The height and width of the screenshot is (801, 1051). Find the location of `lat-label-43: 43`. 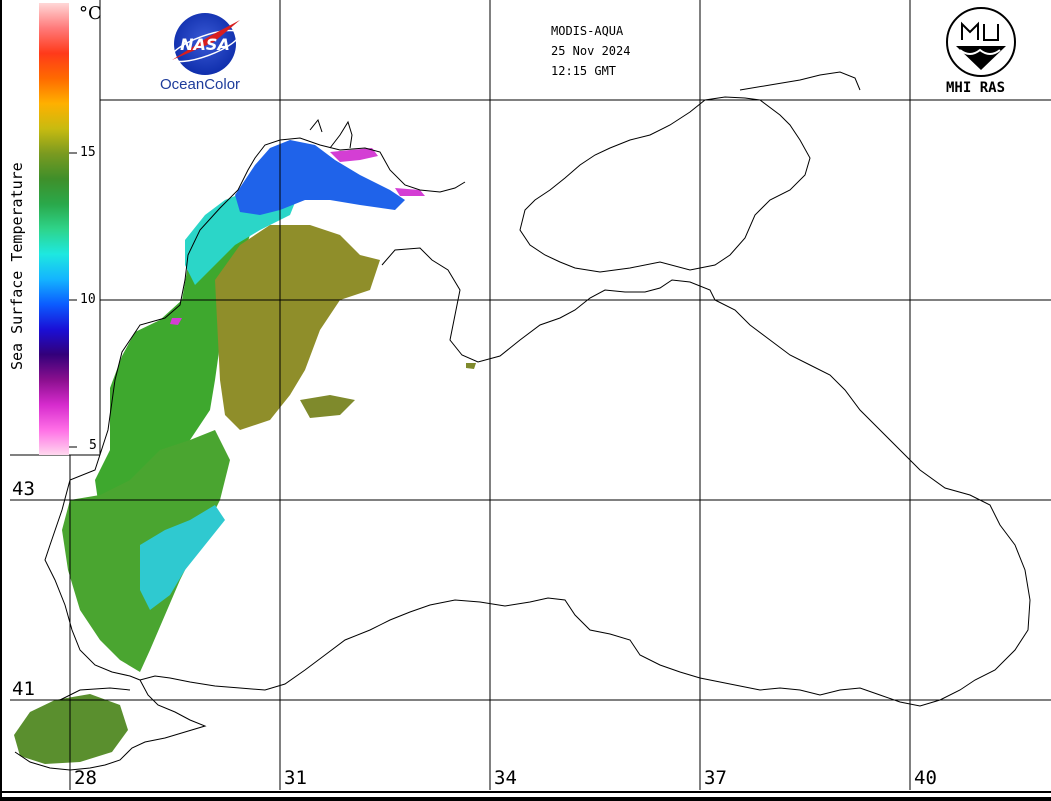

lat-label-43: 43 is located at coordinates (23, 489).